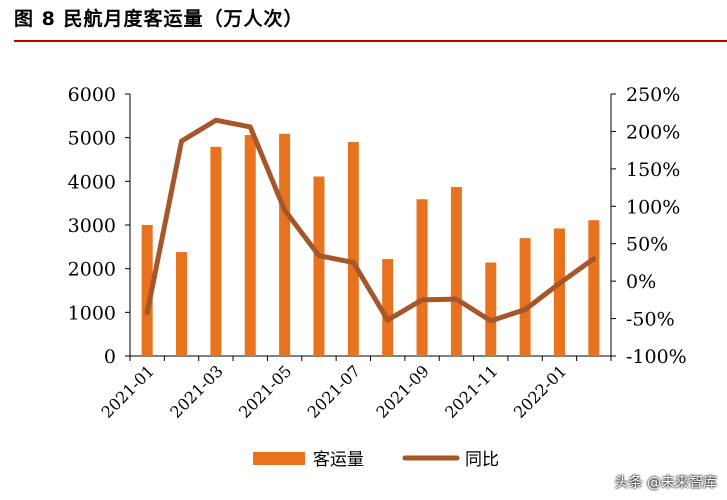 The height and width of the screenshot is (500, 727). I want to click on y-left-tick-label: 3000, so click(92, 226).